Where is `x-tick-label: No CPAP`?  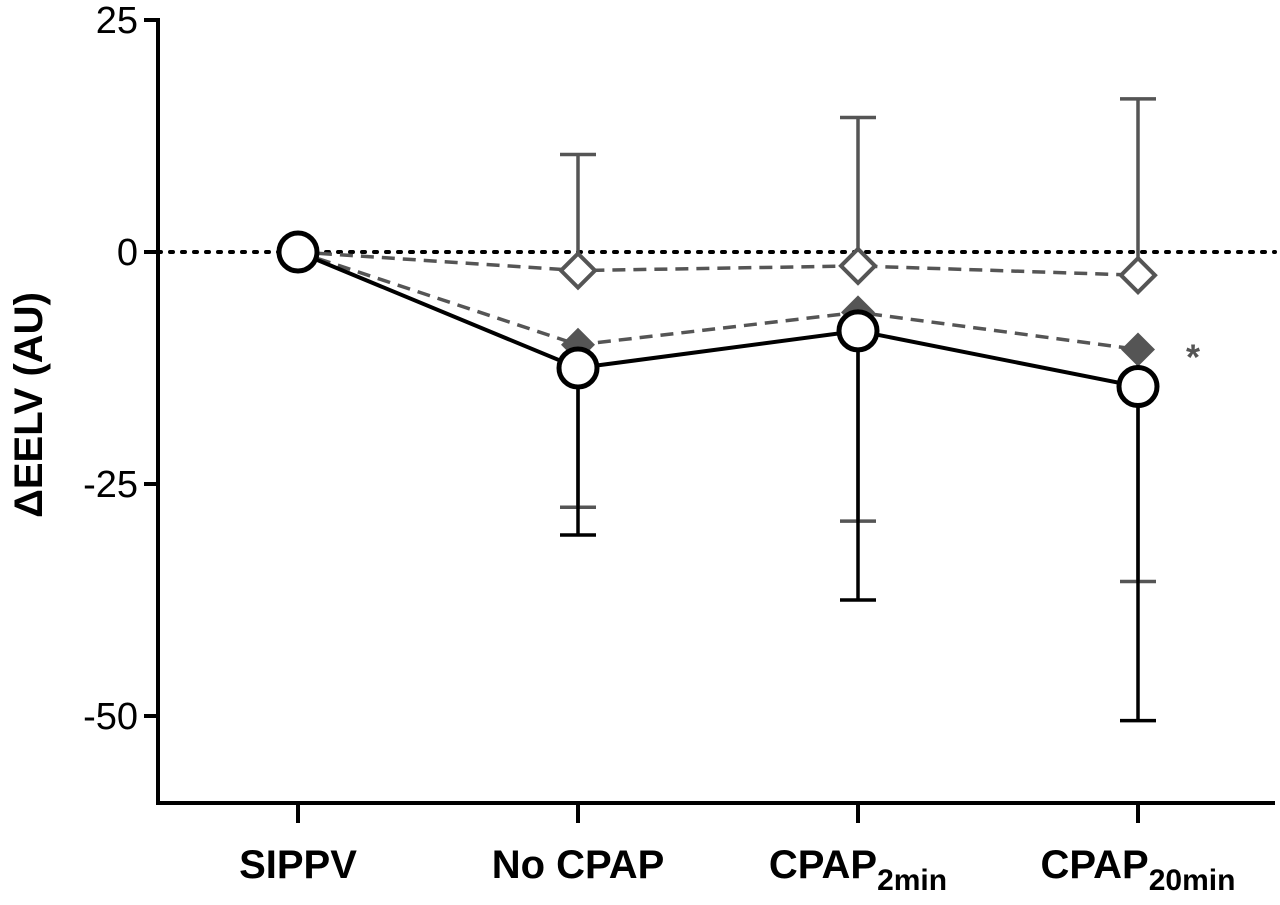
x-tick-label: No CPAP is located at coordinates (578, 865).